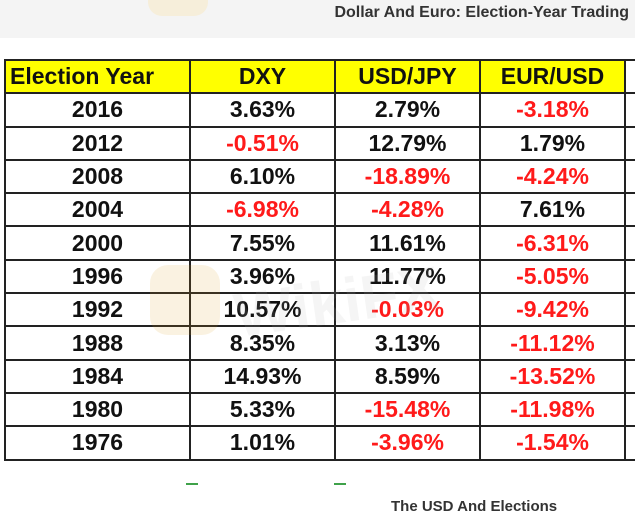  What do you see at coordinates (407, 443) in the screenshot?
I see `cell-usdjpy: -3.96%` at bounding box center [407, 443].